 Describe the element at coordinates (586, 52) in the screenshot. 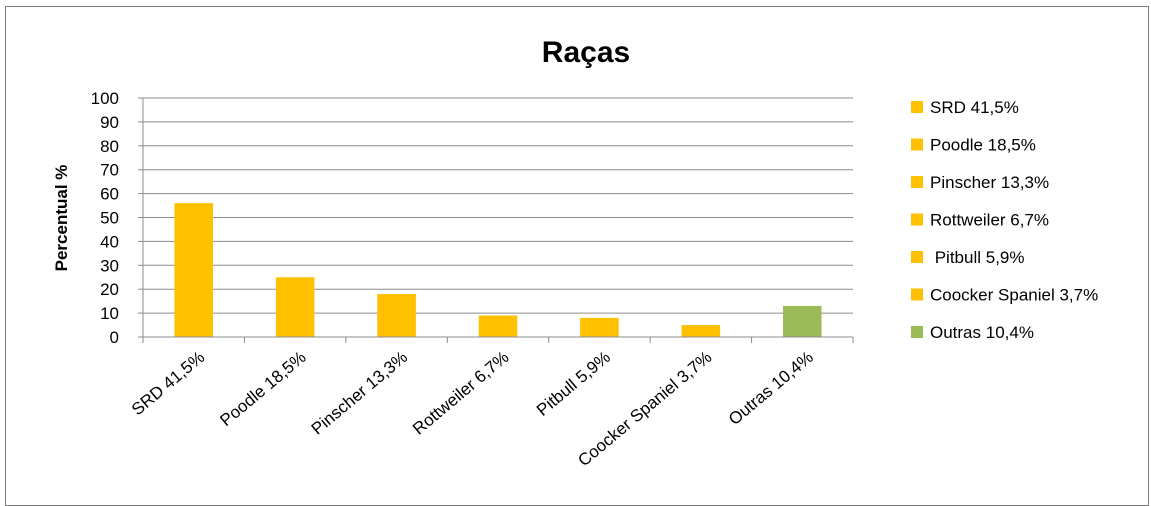

I see `chart-title: Raças` at that location.